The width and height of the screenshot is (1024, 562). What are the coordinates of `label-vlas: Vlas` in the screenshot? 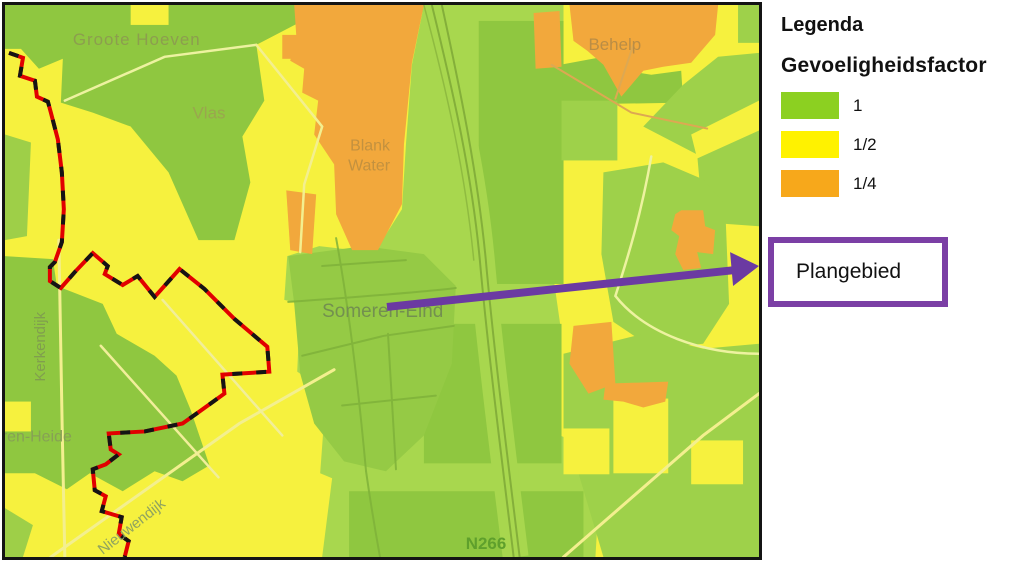 It's located at (209, 113).